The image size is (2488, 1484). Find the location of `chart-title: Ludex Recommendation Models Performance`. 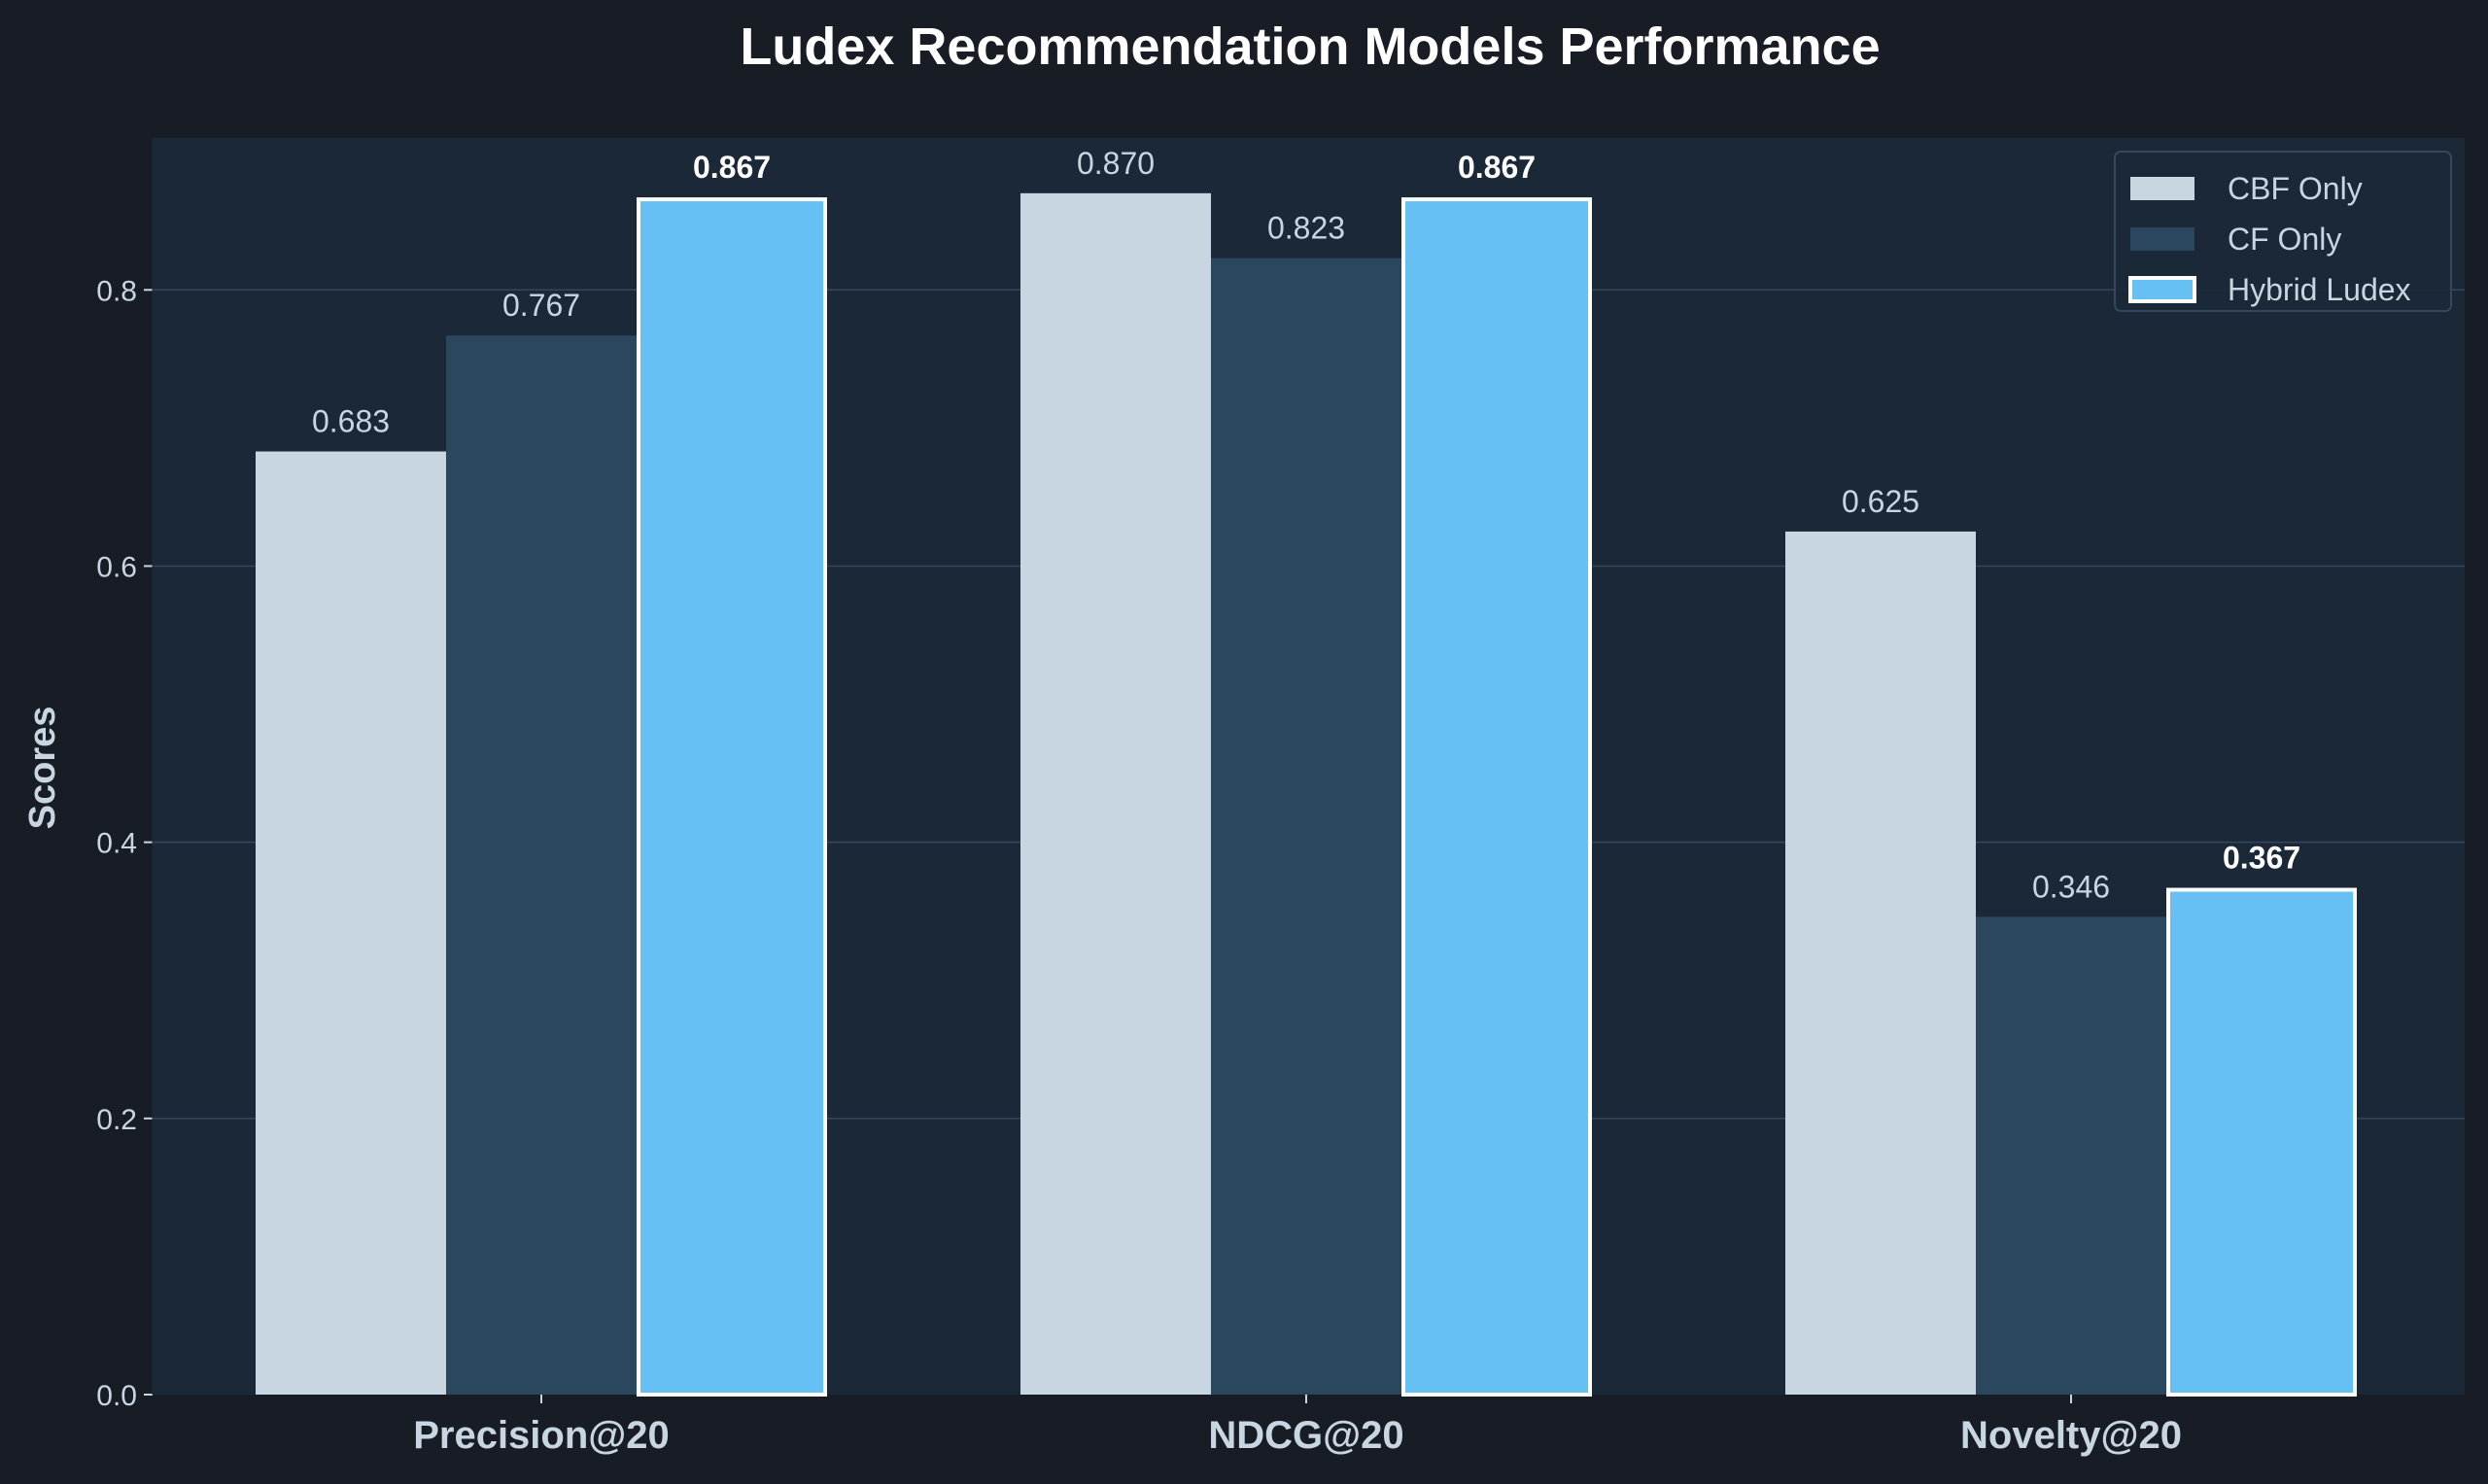

chart-title: Ludex Recommendation Models Performance is located at coordinates (1310, 46).